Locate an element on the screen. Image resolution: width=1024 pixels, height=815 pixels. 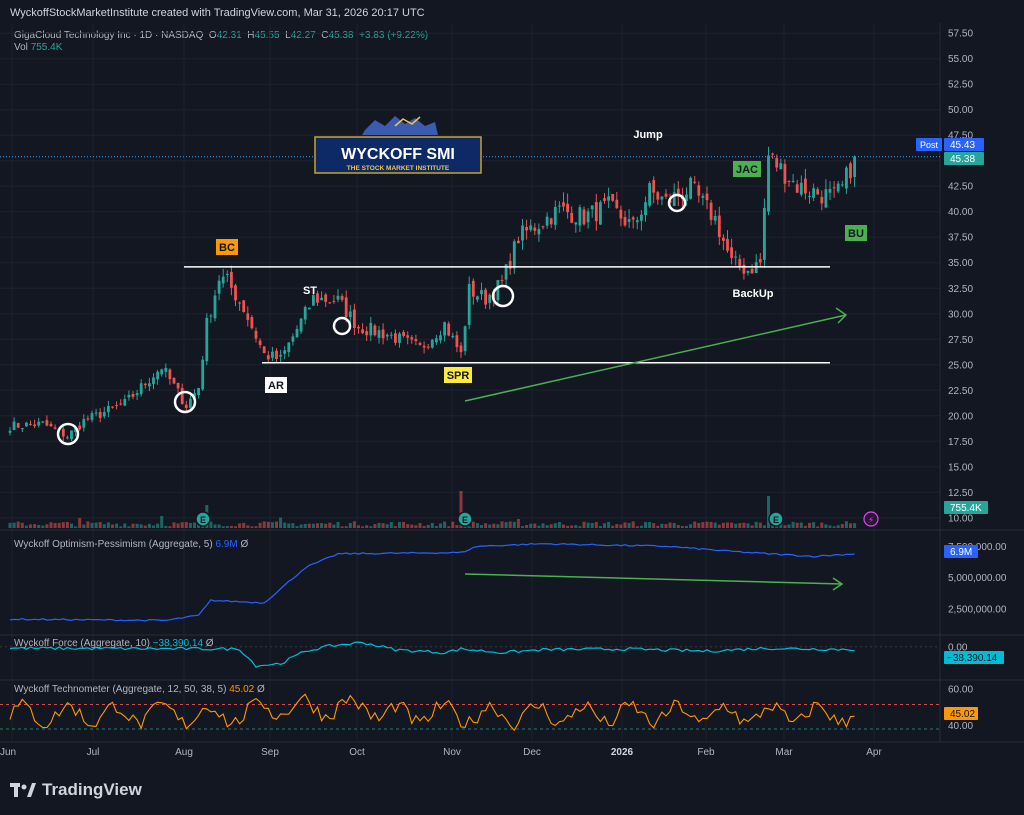
force-title: Wyckoff Force (Aggregate, 10) is located at coordinates (82, 643).